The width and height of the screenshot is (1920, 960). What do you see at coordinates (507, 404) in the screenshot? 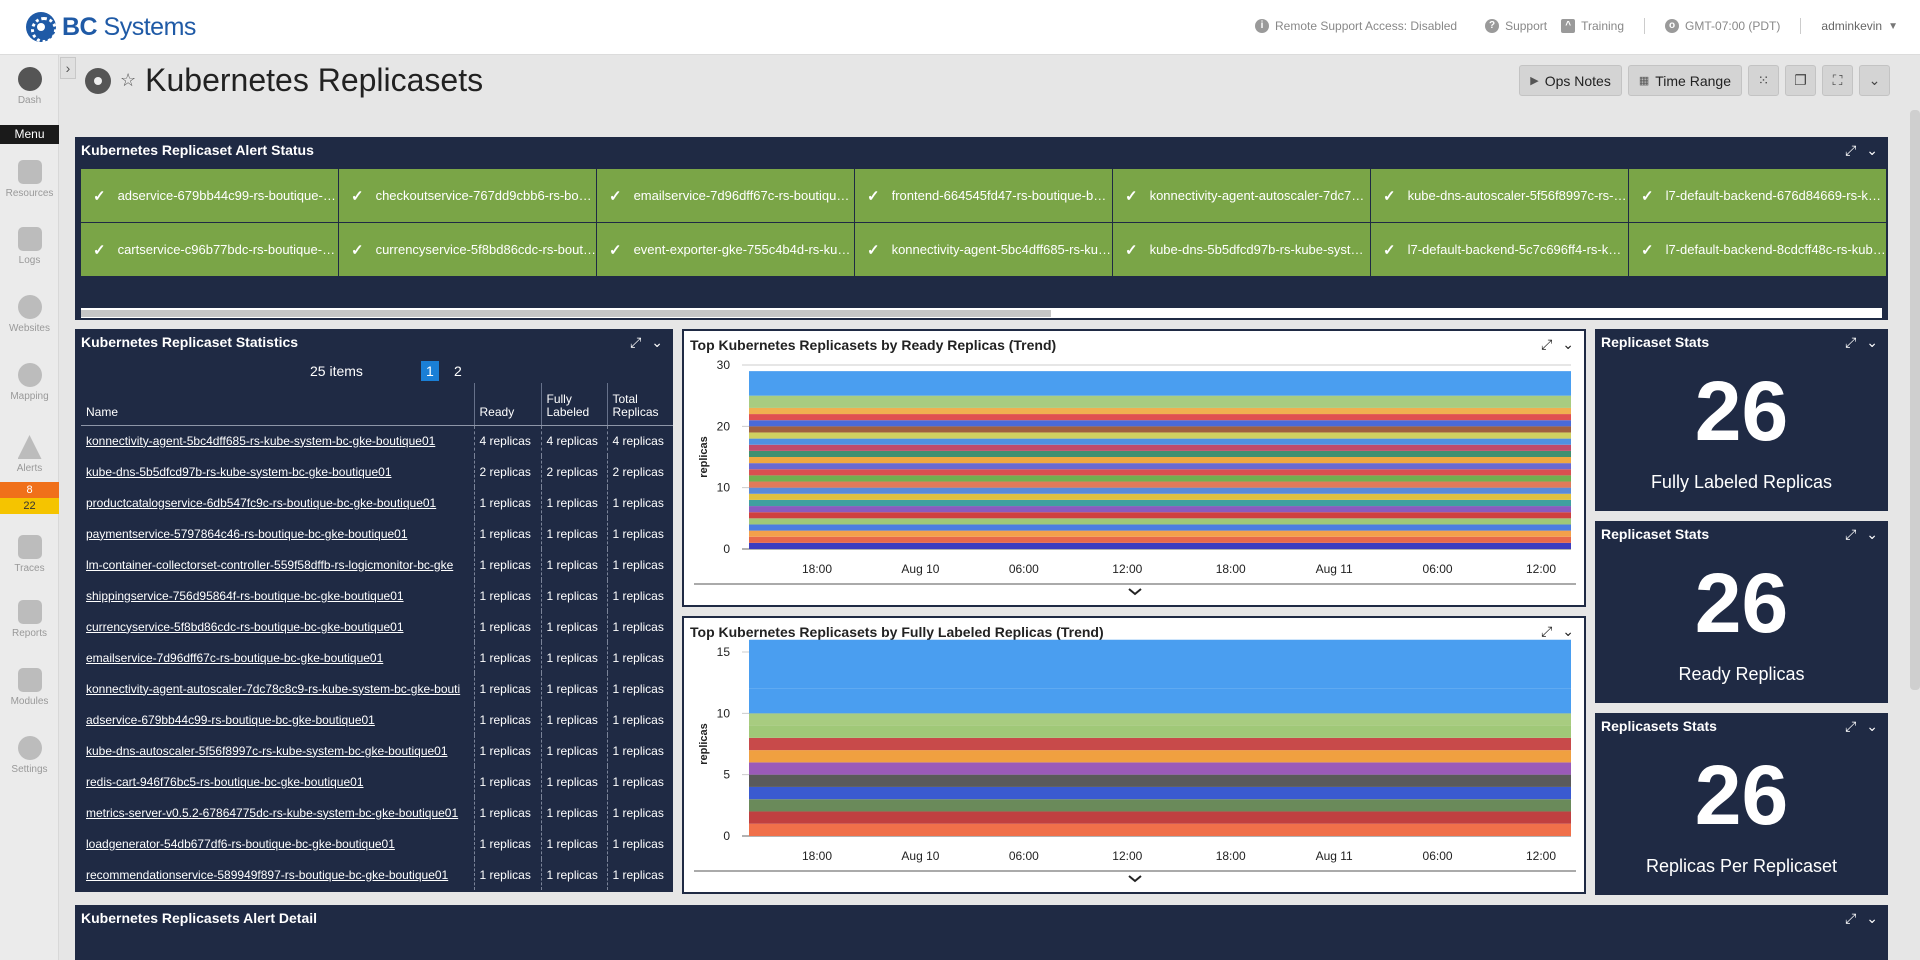
I see `column-header-ready: Ready` at bounding box center [507, 404].